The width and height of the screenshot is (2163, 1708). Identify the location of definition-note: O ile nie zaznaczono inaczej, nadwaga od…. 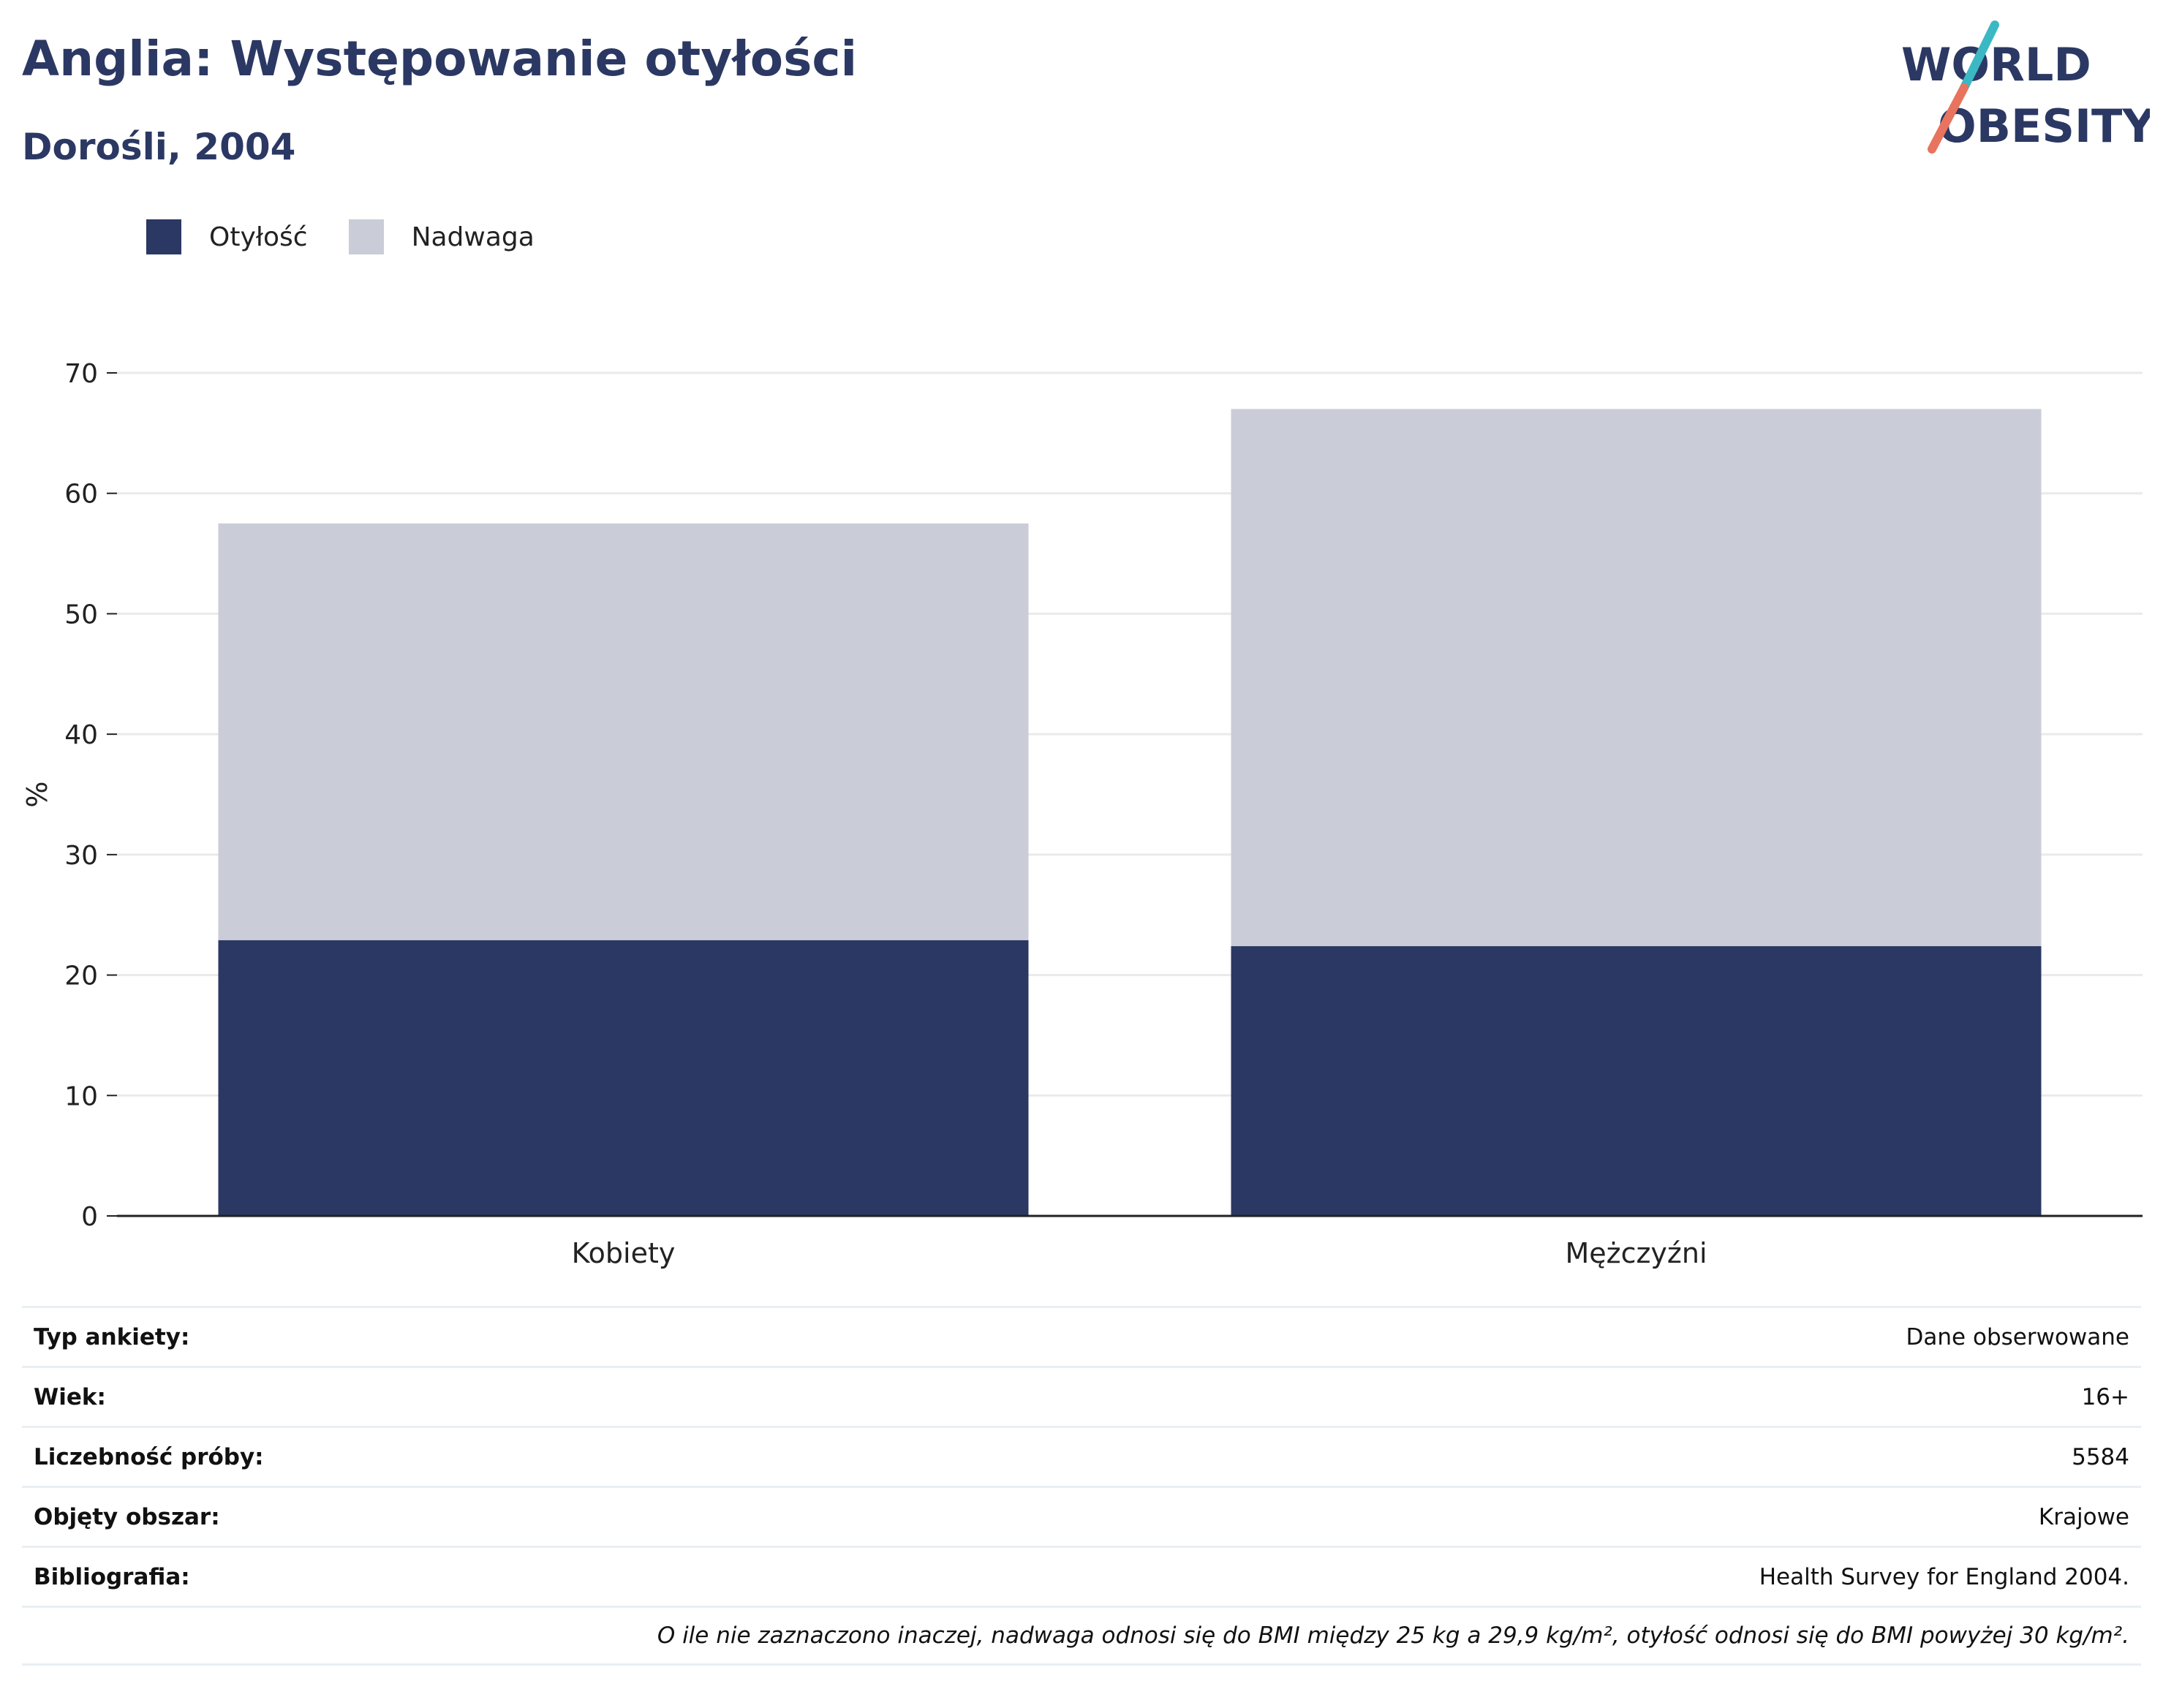
(1393, 1635).